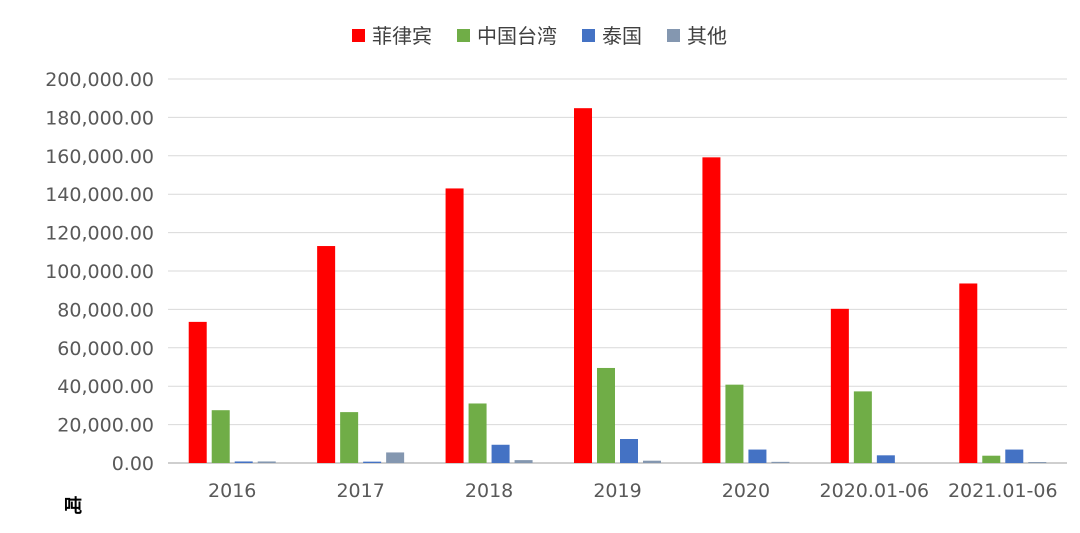 The width and height of the screenshot is (1080, 533). Describe the element at coordinates (105, 310) in the screenshot. I see `y-tick-label: 80,000.00` at that location.